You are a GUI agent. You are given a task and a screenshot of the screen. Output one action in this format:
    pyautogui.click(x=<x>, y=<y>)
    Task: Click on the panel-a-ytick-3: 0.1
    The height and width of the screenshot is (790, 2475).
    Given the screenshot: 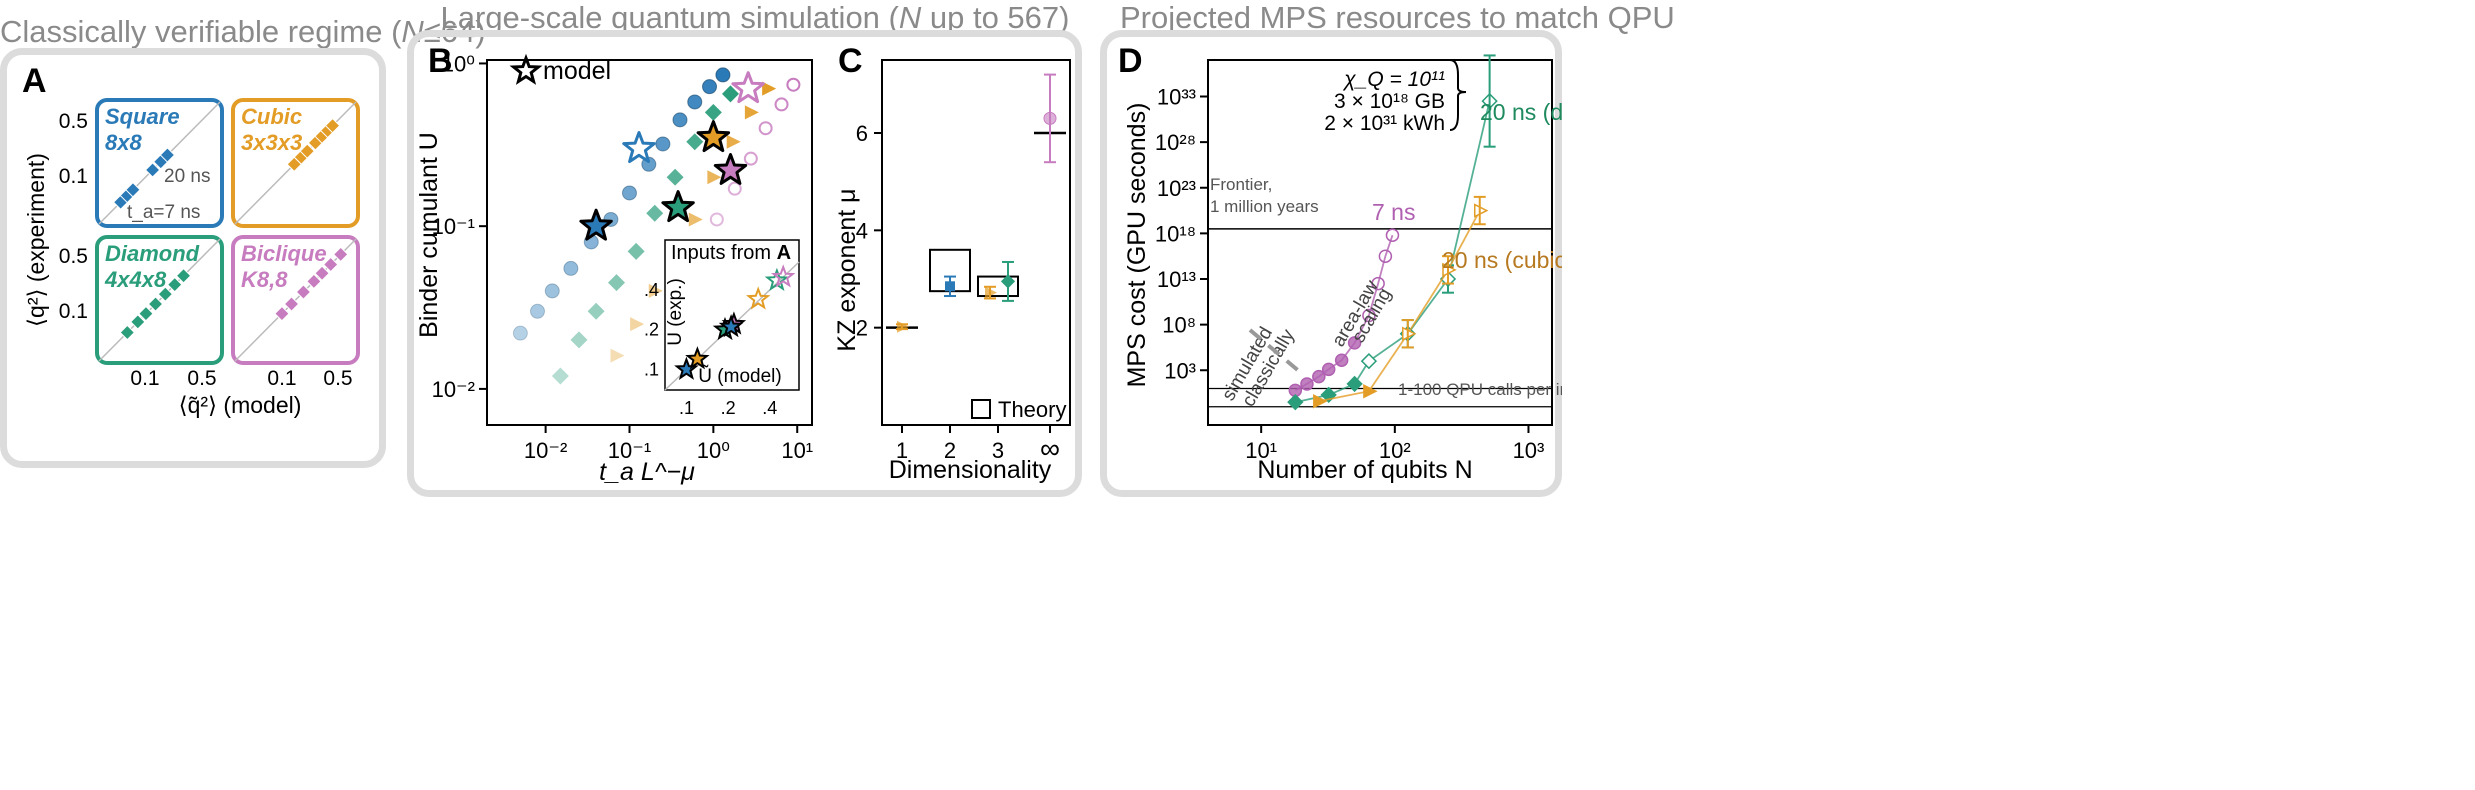 What is the action you would take?
    pyautogui.click(x=73, y=311)
    